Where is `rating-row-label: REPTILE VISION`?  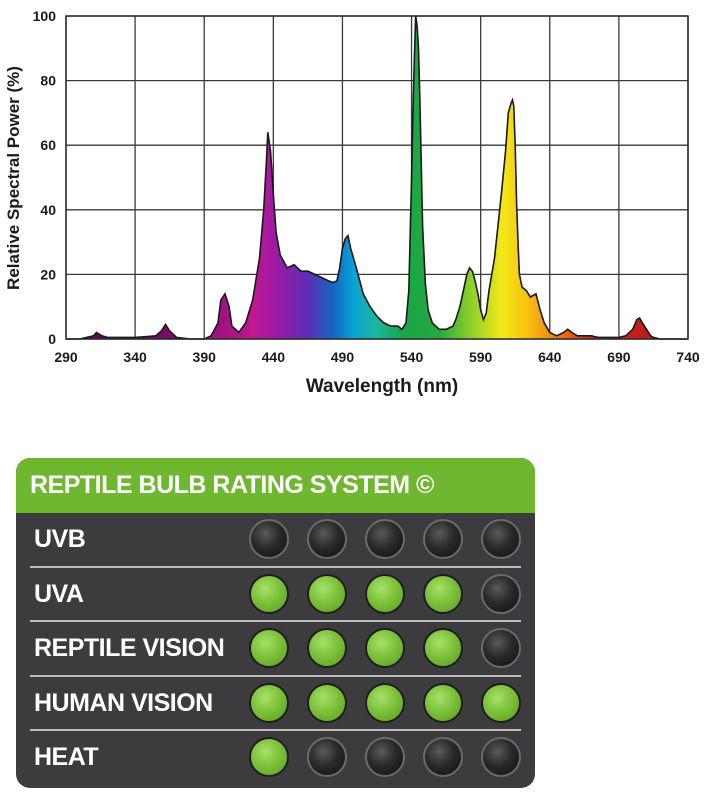 rating-row-label: REPTILE VISION is located at coordinates (129, 648).